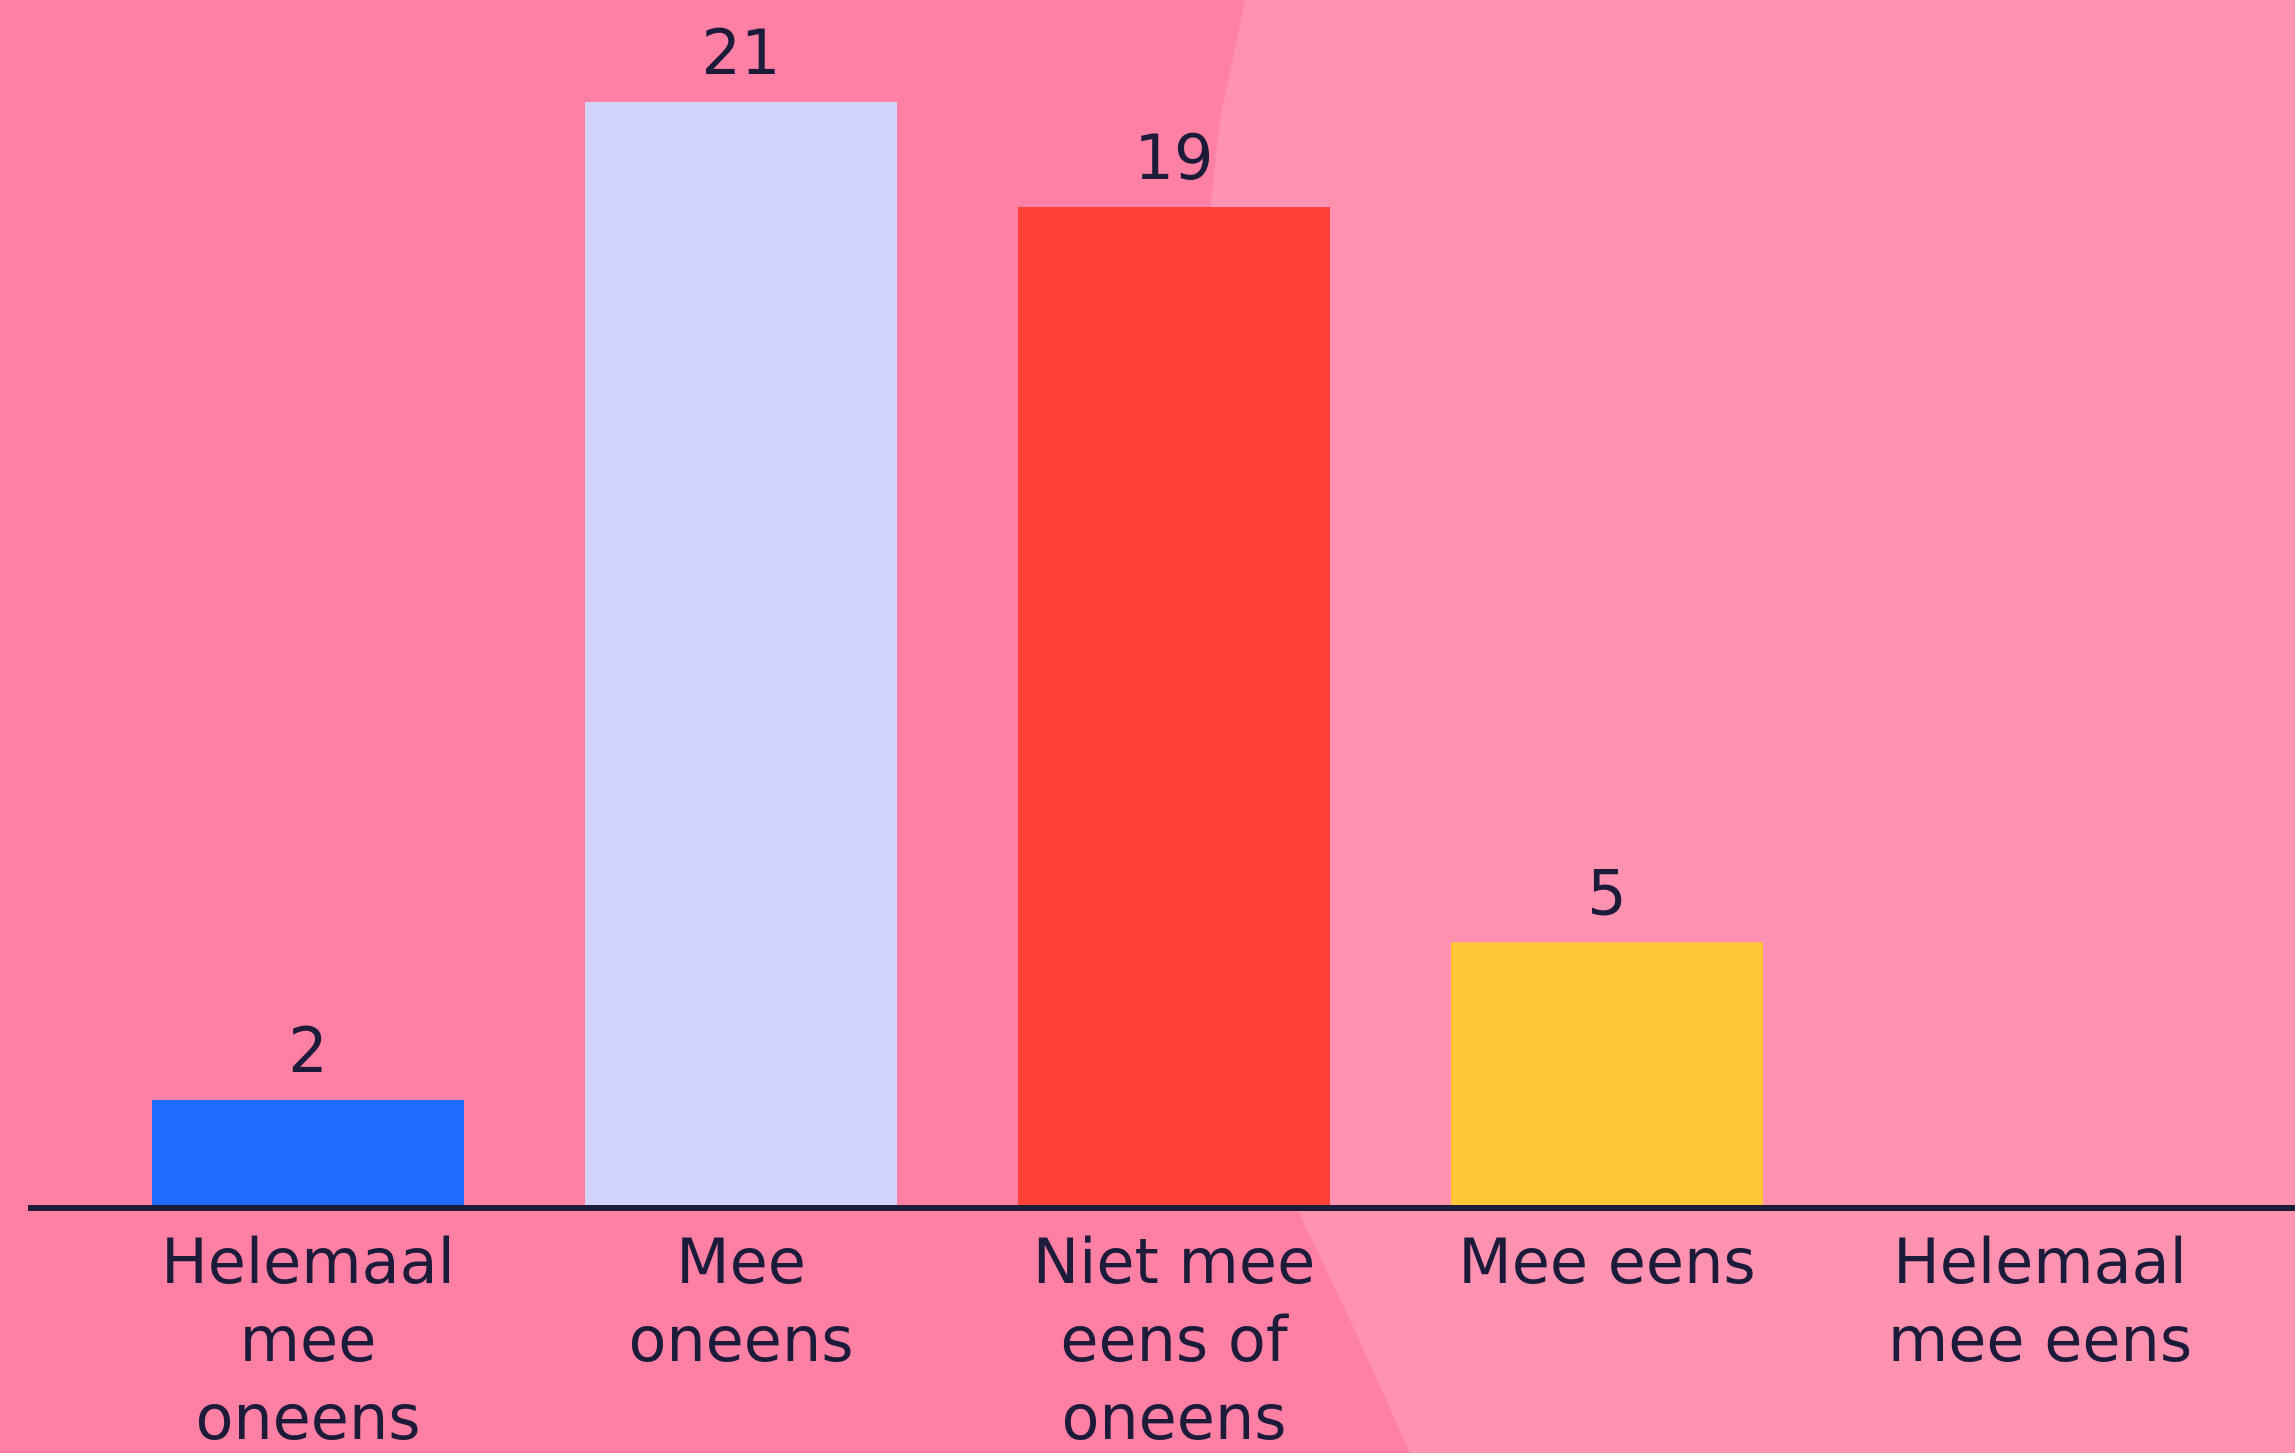 The width and height of the screenshot is (2295, 1453). I want to click on category-label-4: Helemaal mee eens, so click(2040, 1300).